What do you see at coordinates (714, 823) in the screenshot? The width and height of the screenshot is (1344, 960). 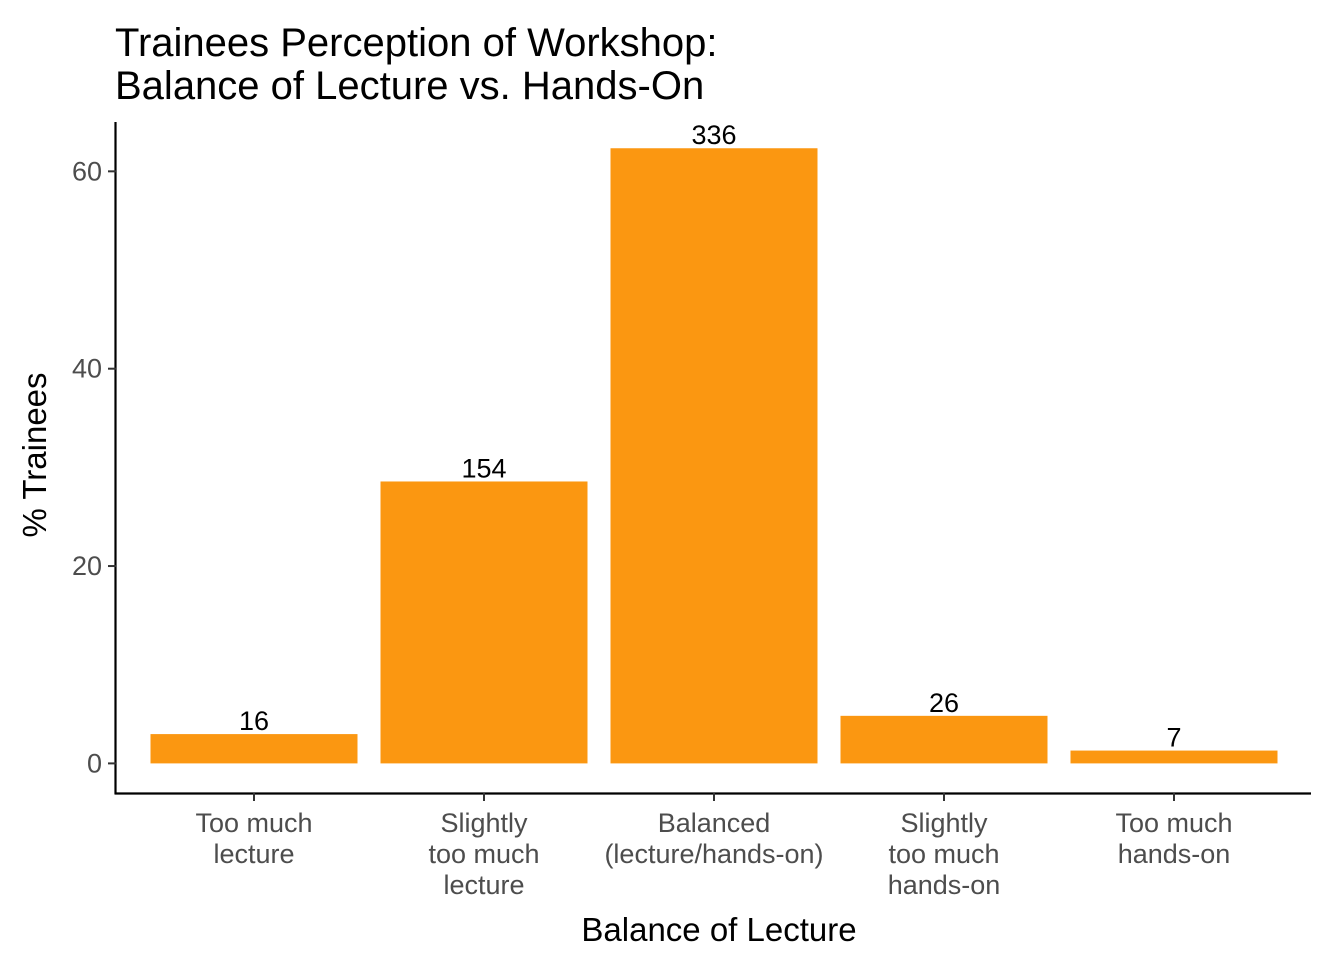 I see `x-tick-label-line: Balanced` at bounding box center [714, 823].